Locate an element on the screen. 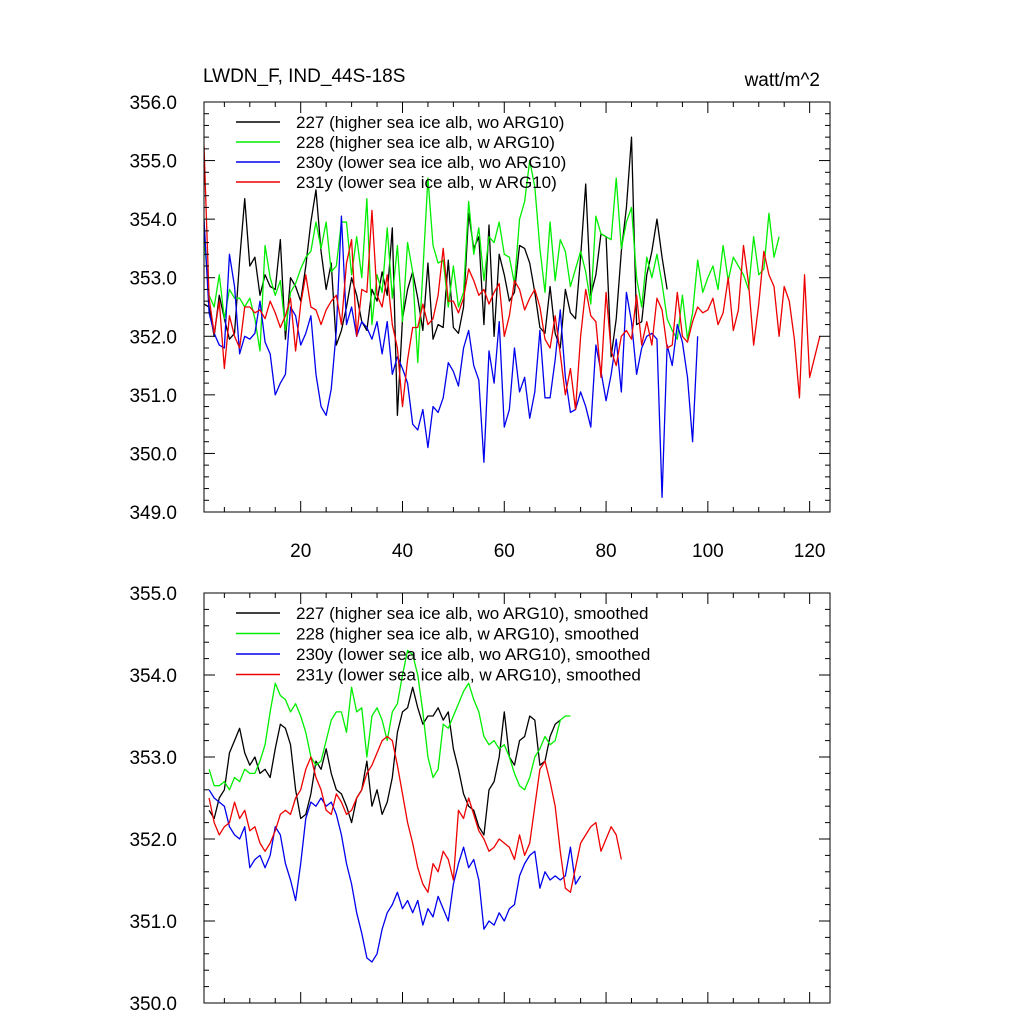  top-ytick-label: 349.0 is located at coordinates (153, 513).